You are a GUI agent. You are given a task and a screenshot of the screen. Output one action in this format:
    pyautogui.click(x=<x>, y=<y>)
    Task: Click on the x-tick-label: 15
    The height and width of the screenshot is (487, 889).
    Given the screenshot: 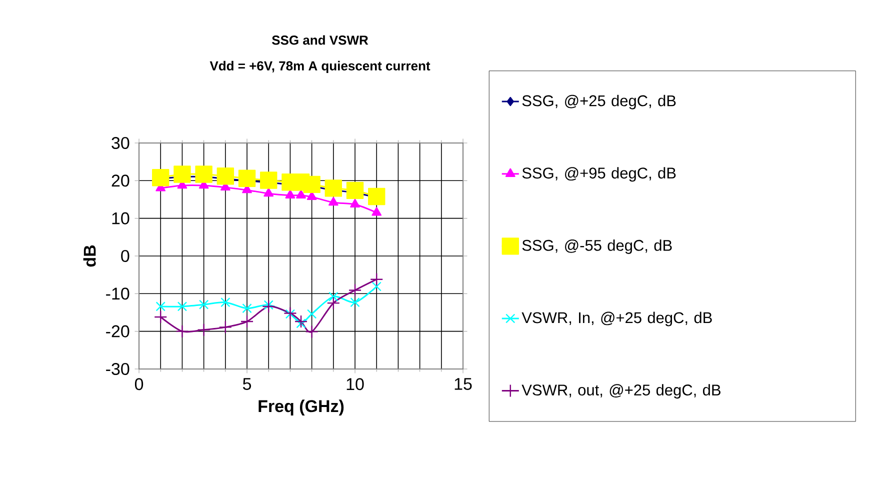 What is the action you would take?
    pyautogui.click(x=463, y=384)
    